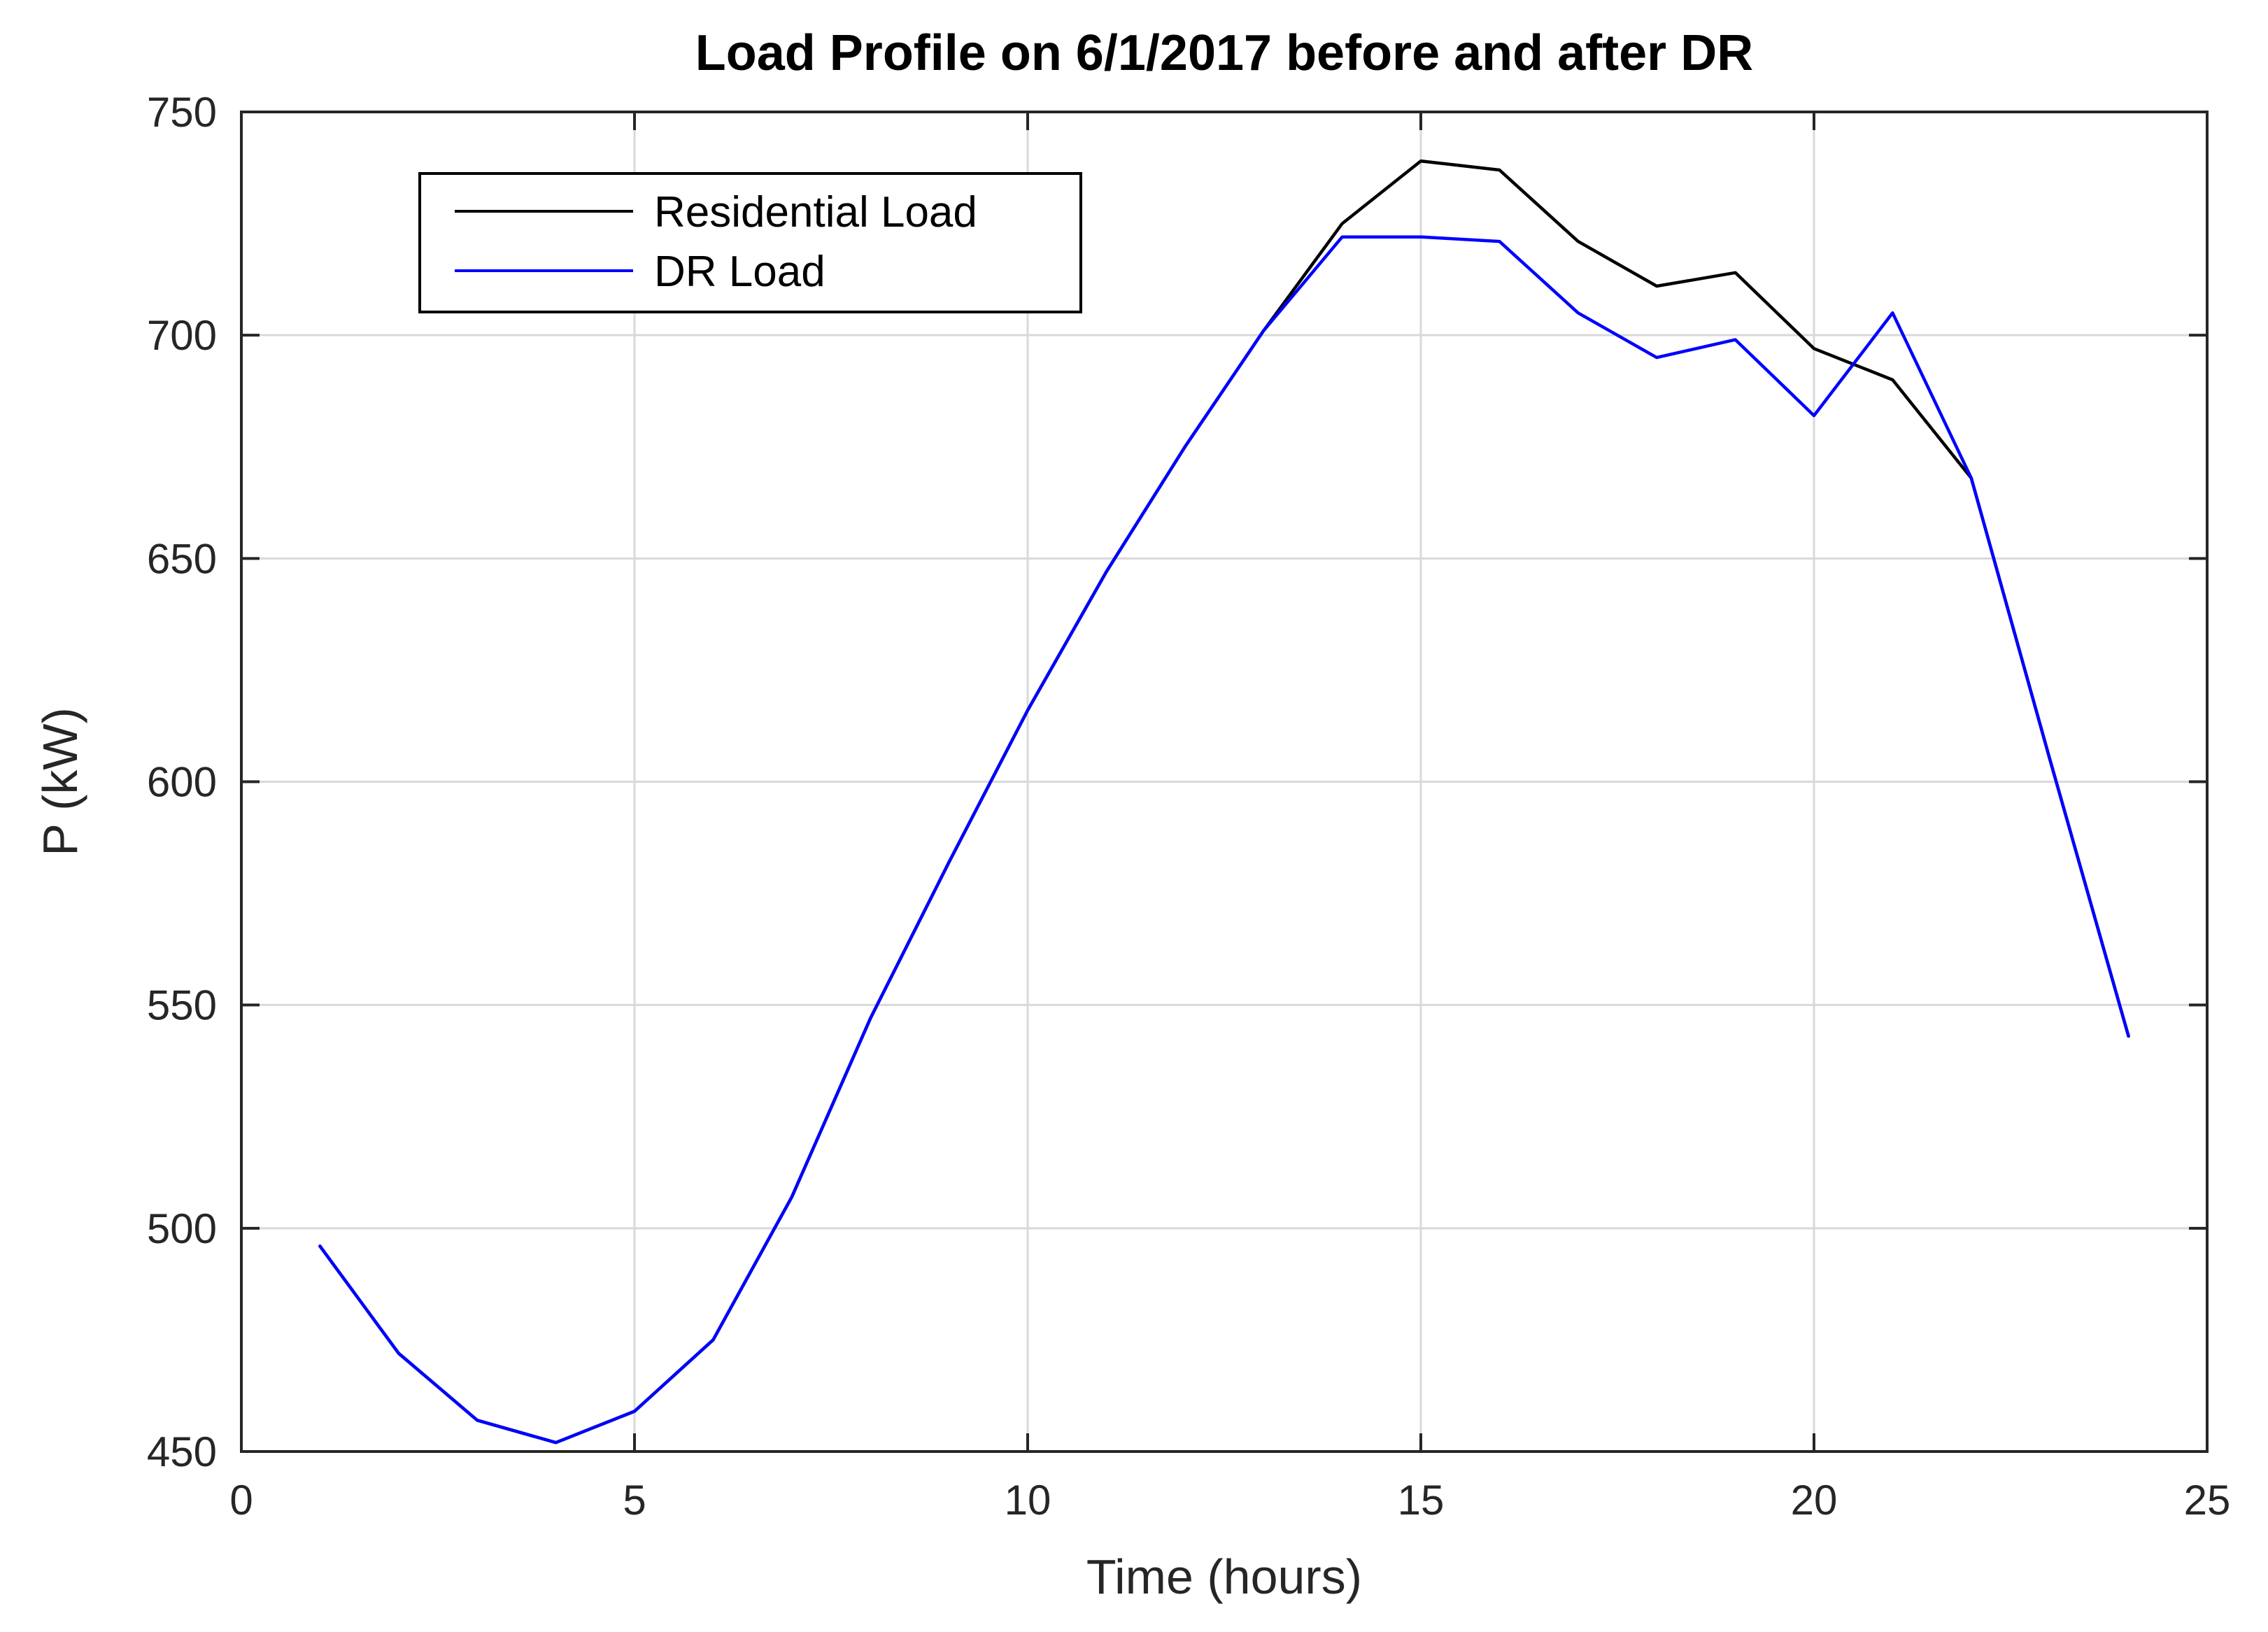 The image size is (2268, 1632). I want to click on x-tick-label: 25, so click(2207, 1500).